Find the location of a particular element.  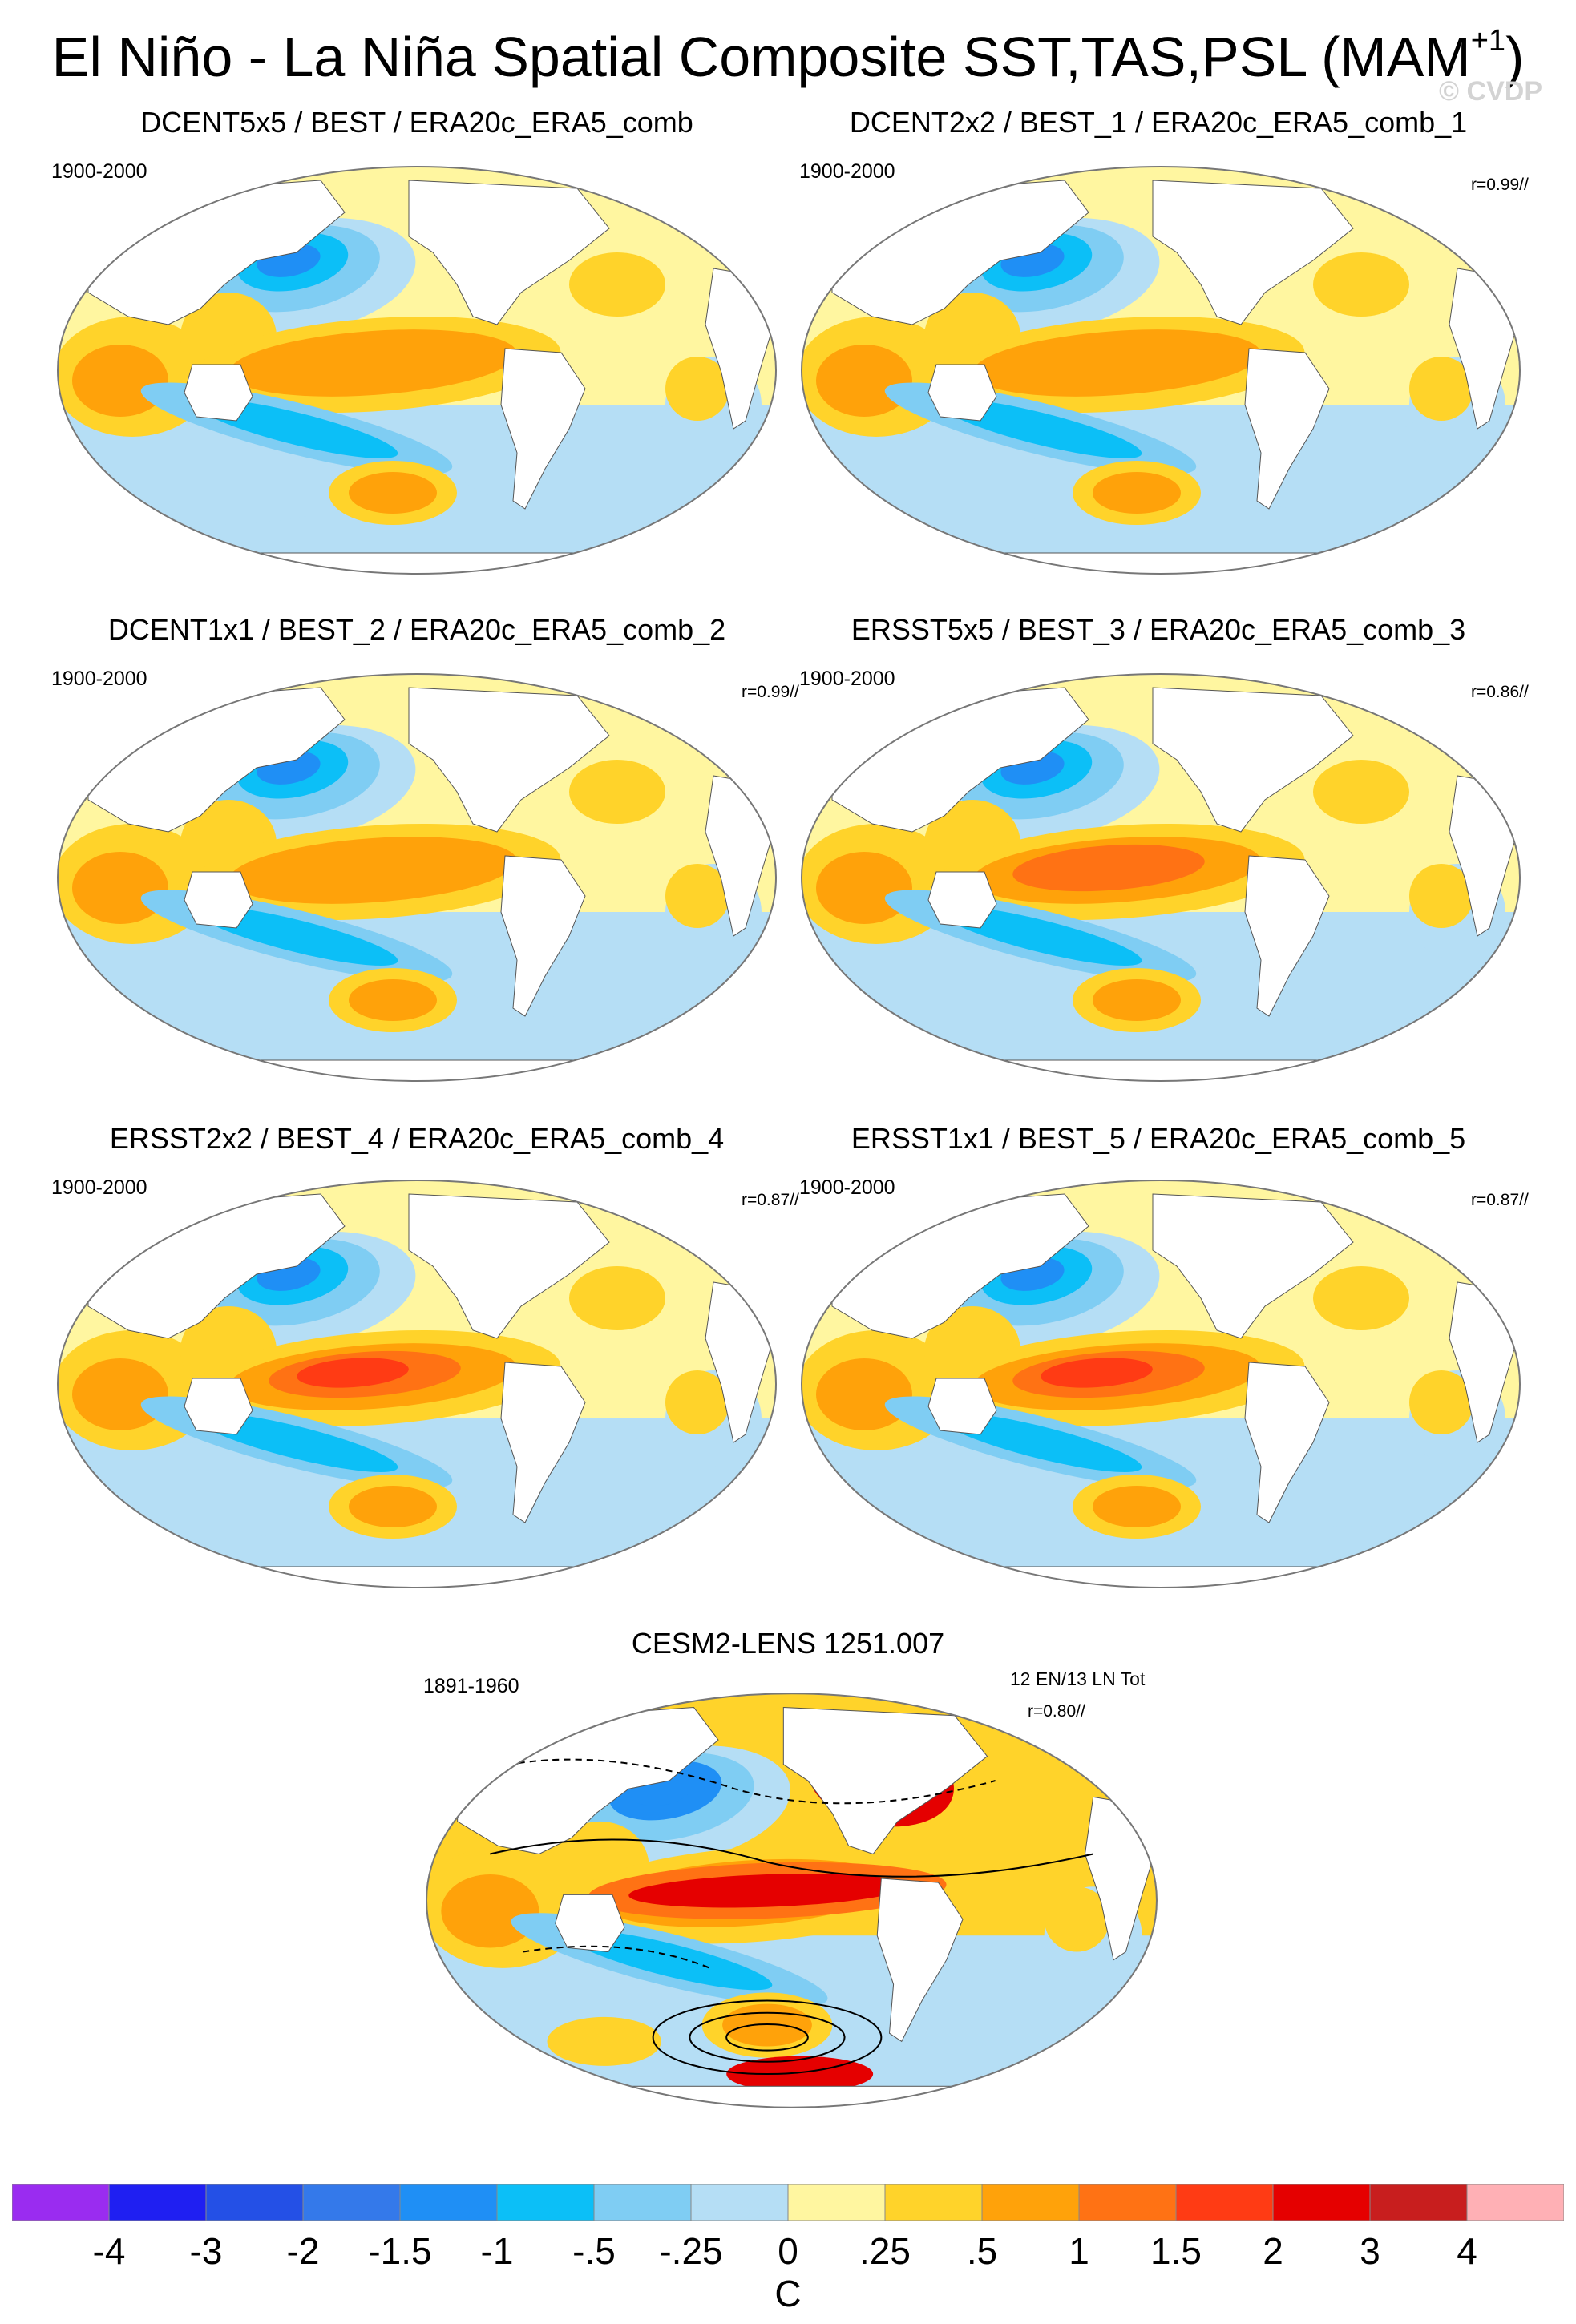

colorbar is located at coordinates (788, 2202).